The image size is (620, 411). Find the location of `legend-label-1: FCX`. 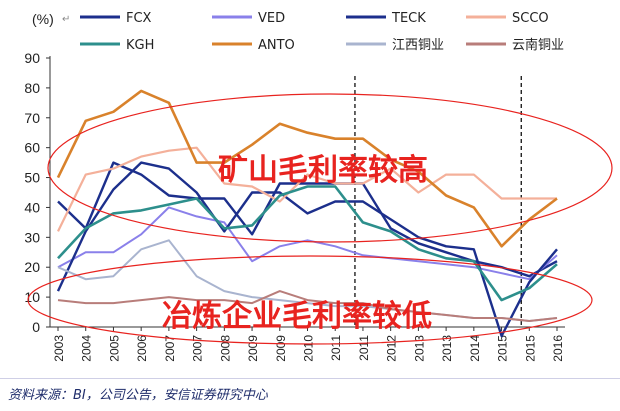

legend-label-1: FCX is located at coordinates (139, 18).